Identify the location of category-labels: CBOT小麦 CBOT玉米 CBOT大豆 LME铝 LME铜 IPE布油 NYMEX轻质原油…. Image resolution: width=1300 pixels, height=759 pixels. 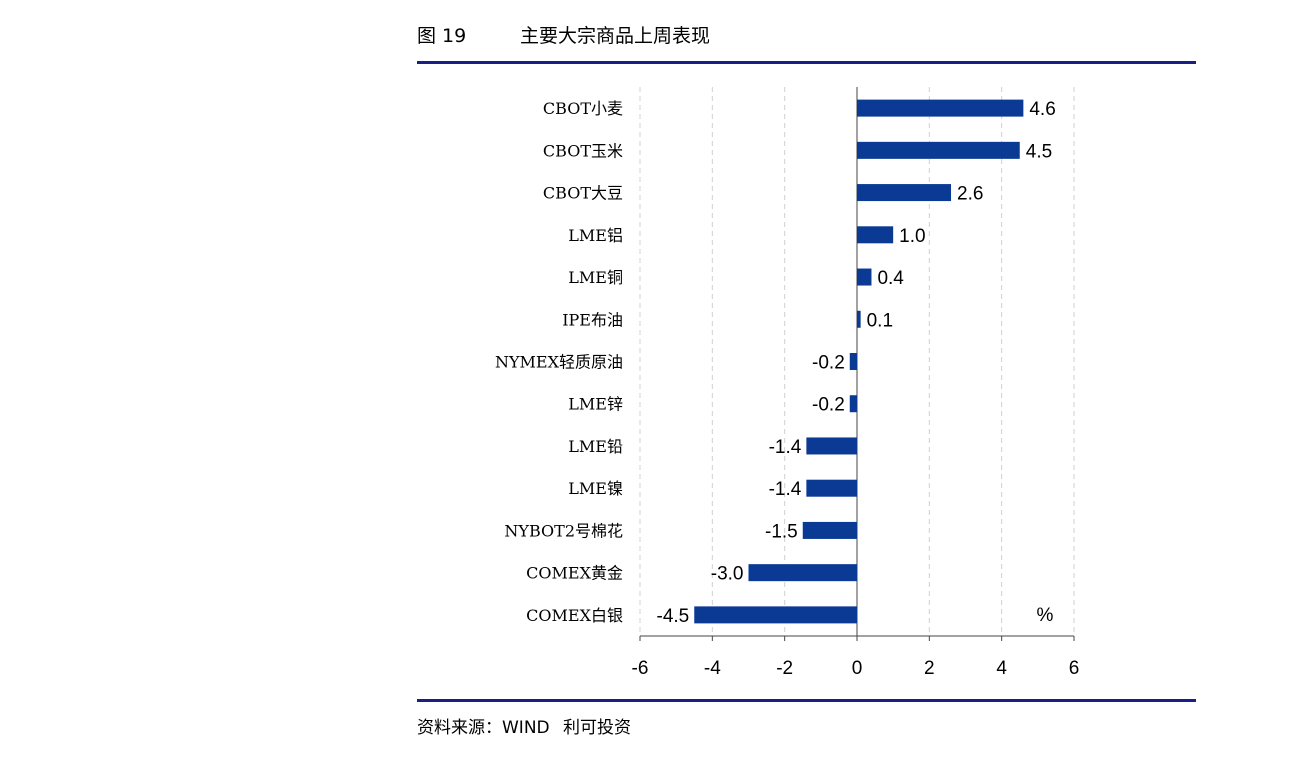
(559, 362).